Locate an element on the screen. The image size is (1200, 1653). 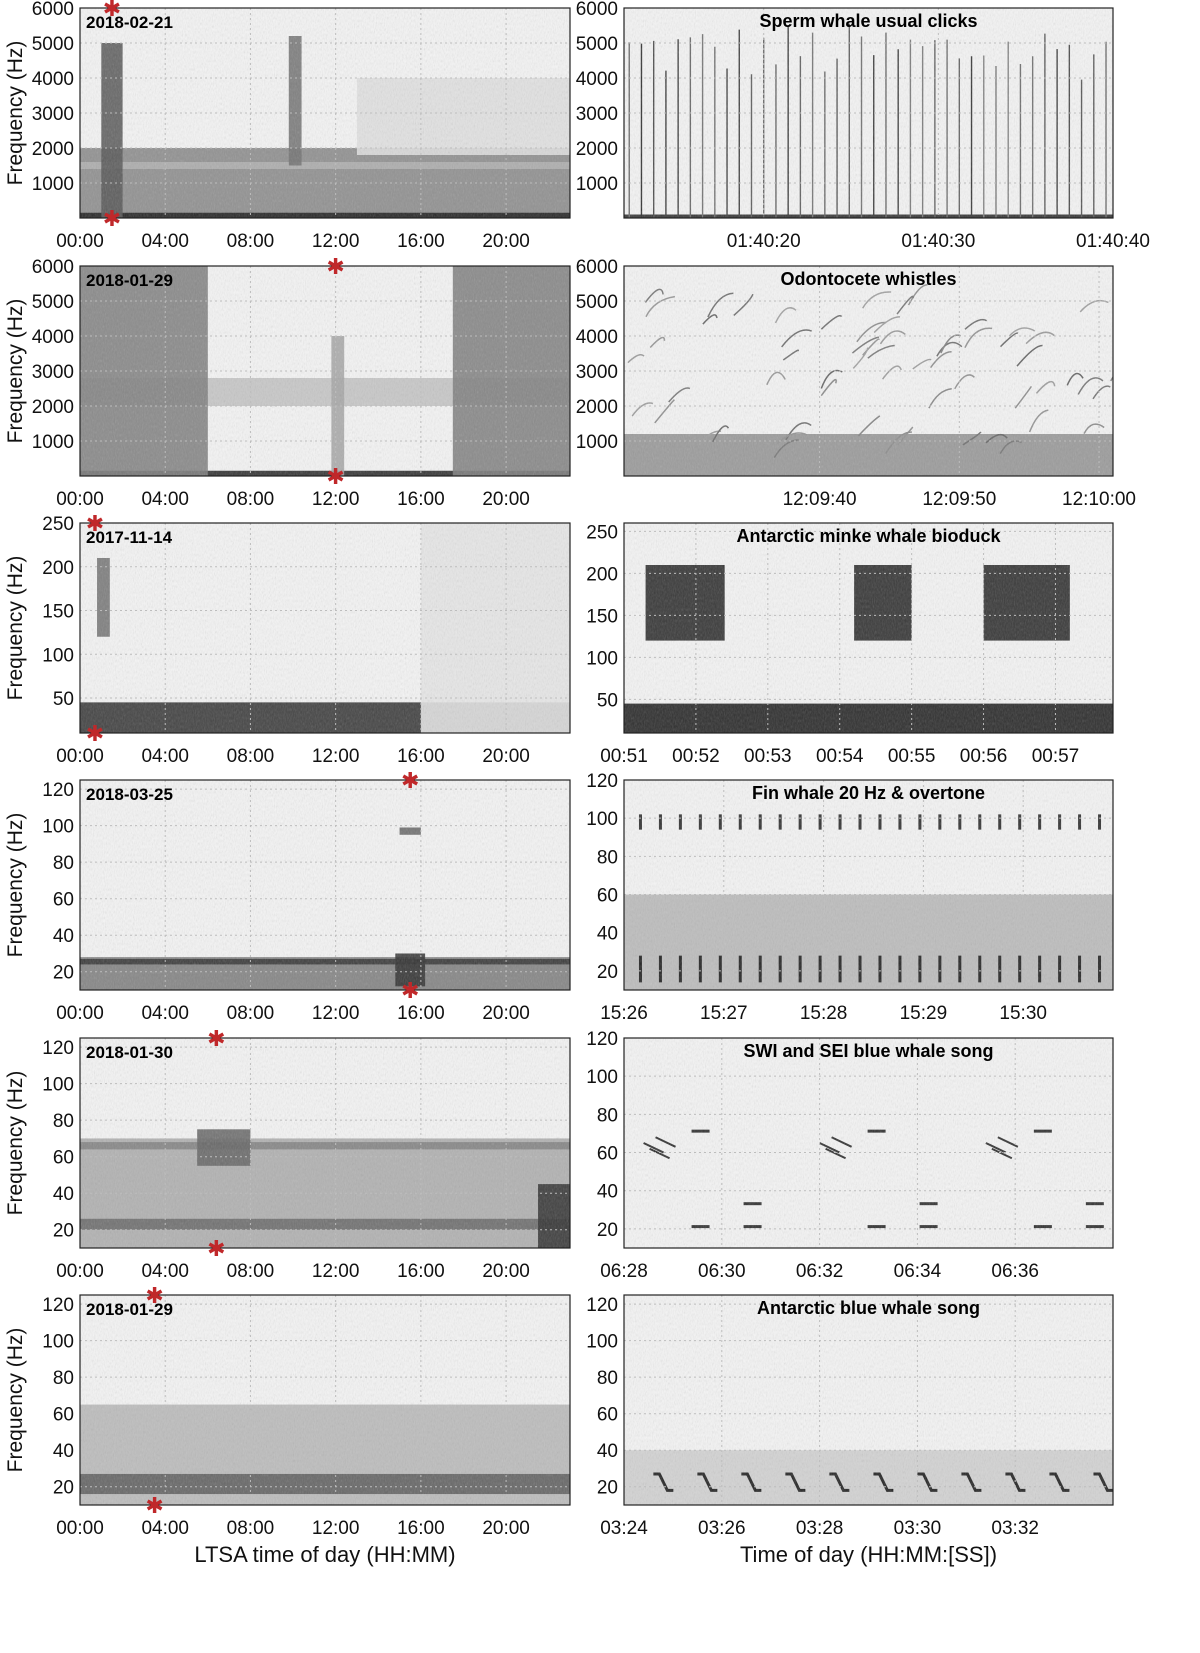
panel-title: Antarctic blue whale song is located at coordinates (868, 1308).